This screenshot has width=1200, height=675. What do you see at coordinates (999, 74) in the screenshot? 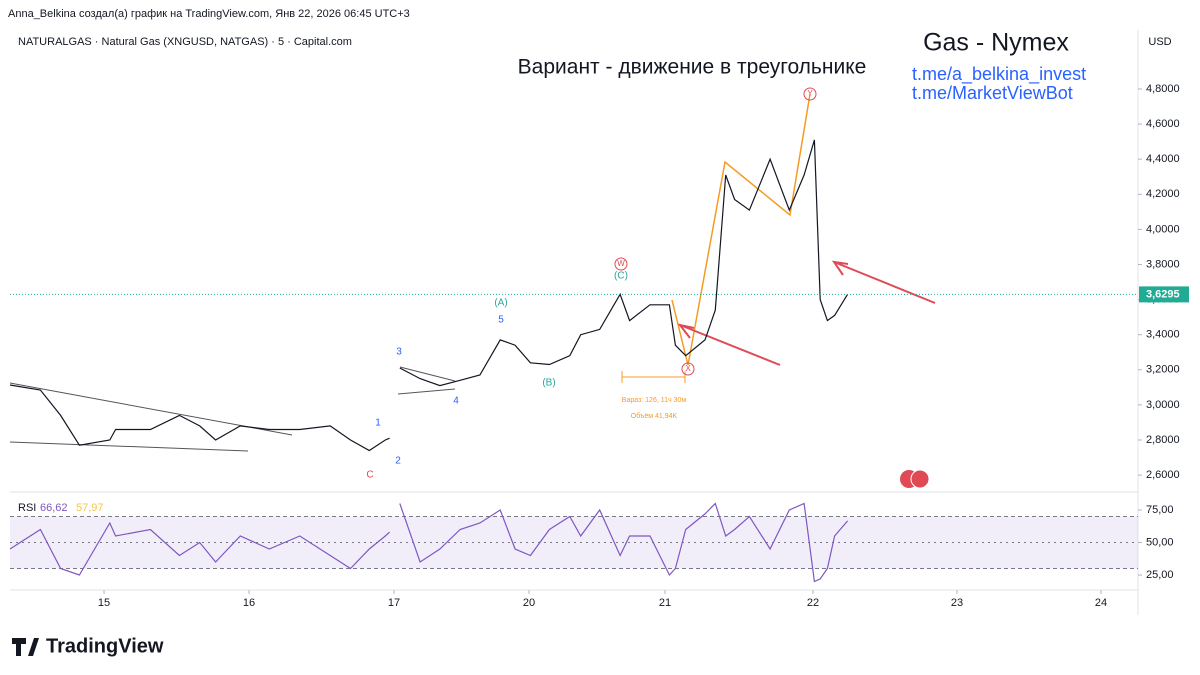
I see `link: t.me/a_belkina_invest` at bounding box center [999, 74].